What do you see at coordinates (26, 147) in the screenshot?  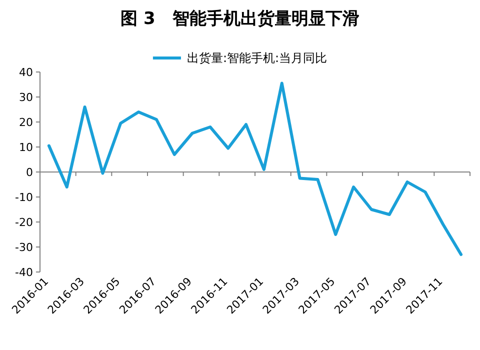 I see `y-tick-label: 10` at bounding box center [26, 147].